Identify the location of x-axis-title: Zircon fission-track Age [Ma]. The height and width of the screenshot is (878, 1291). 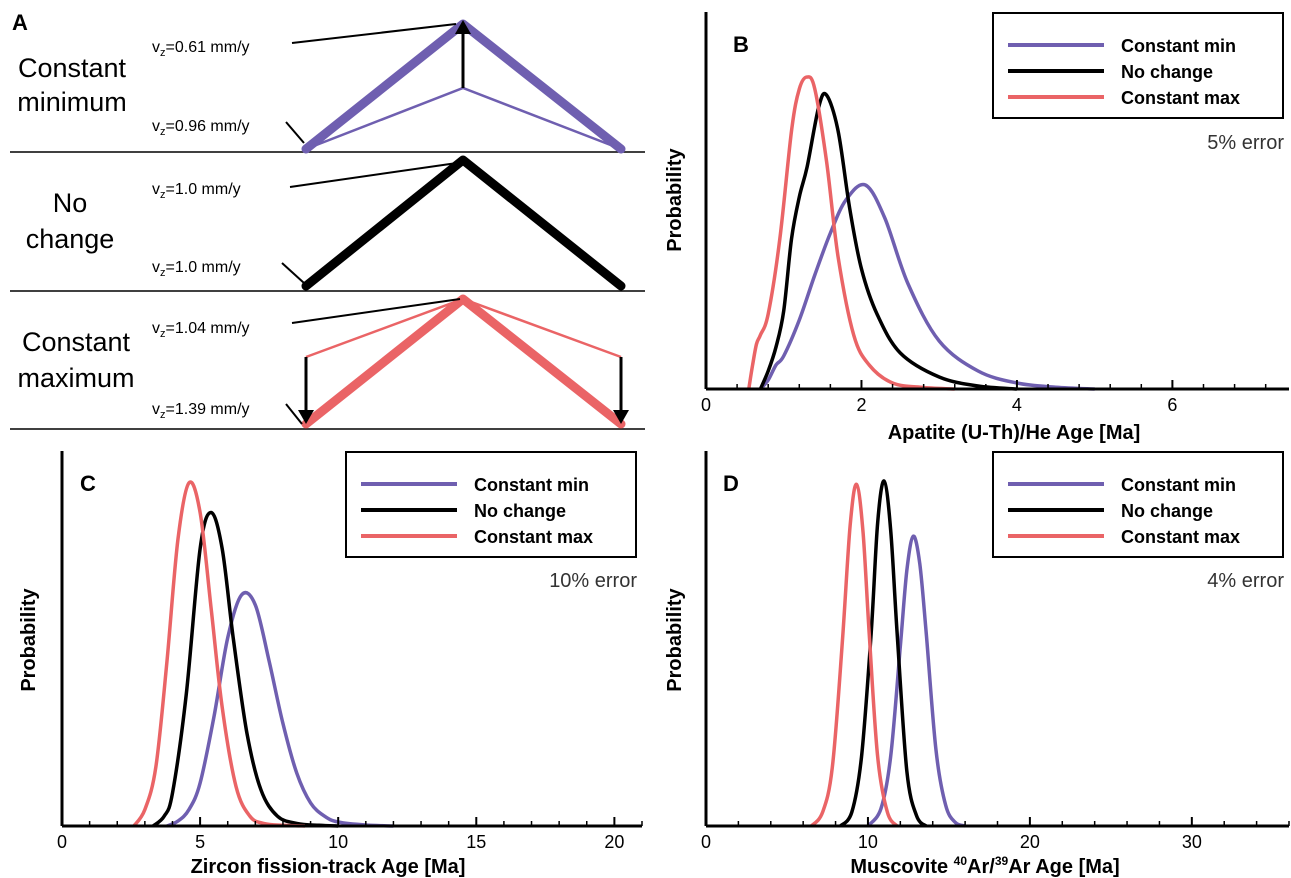
(328, 867).